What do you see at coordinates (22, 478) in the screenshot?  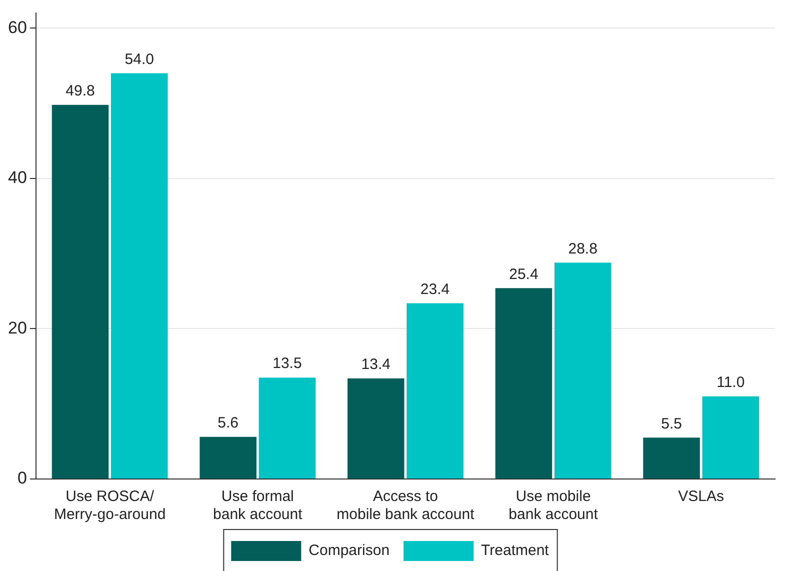 I see `y-tick-label: 0` at bounding box center [22, 478].